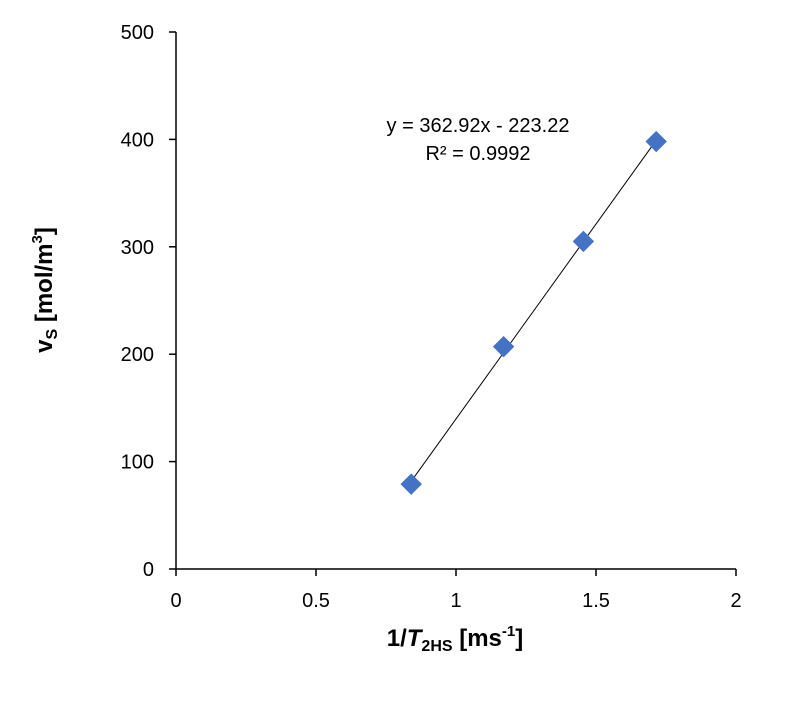 Image resolution: width=788 pixels, height=702 pixels. I want to click on y-axis-title-unit-close: ], so click(44, 231).